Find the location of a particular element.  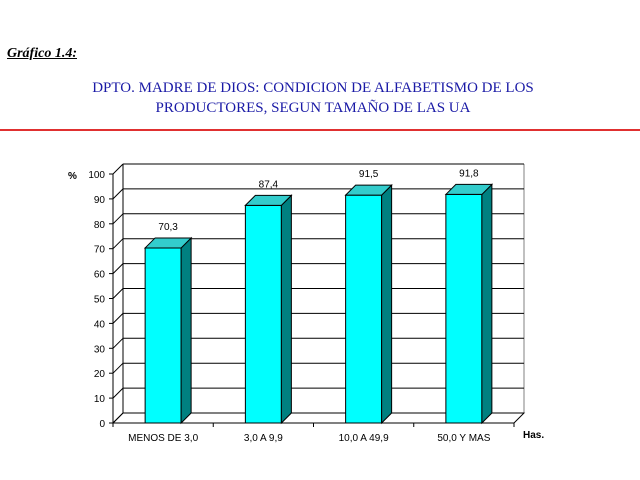

y-tick-label: 100 is located at coordinates (96, 175).